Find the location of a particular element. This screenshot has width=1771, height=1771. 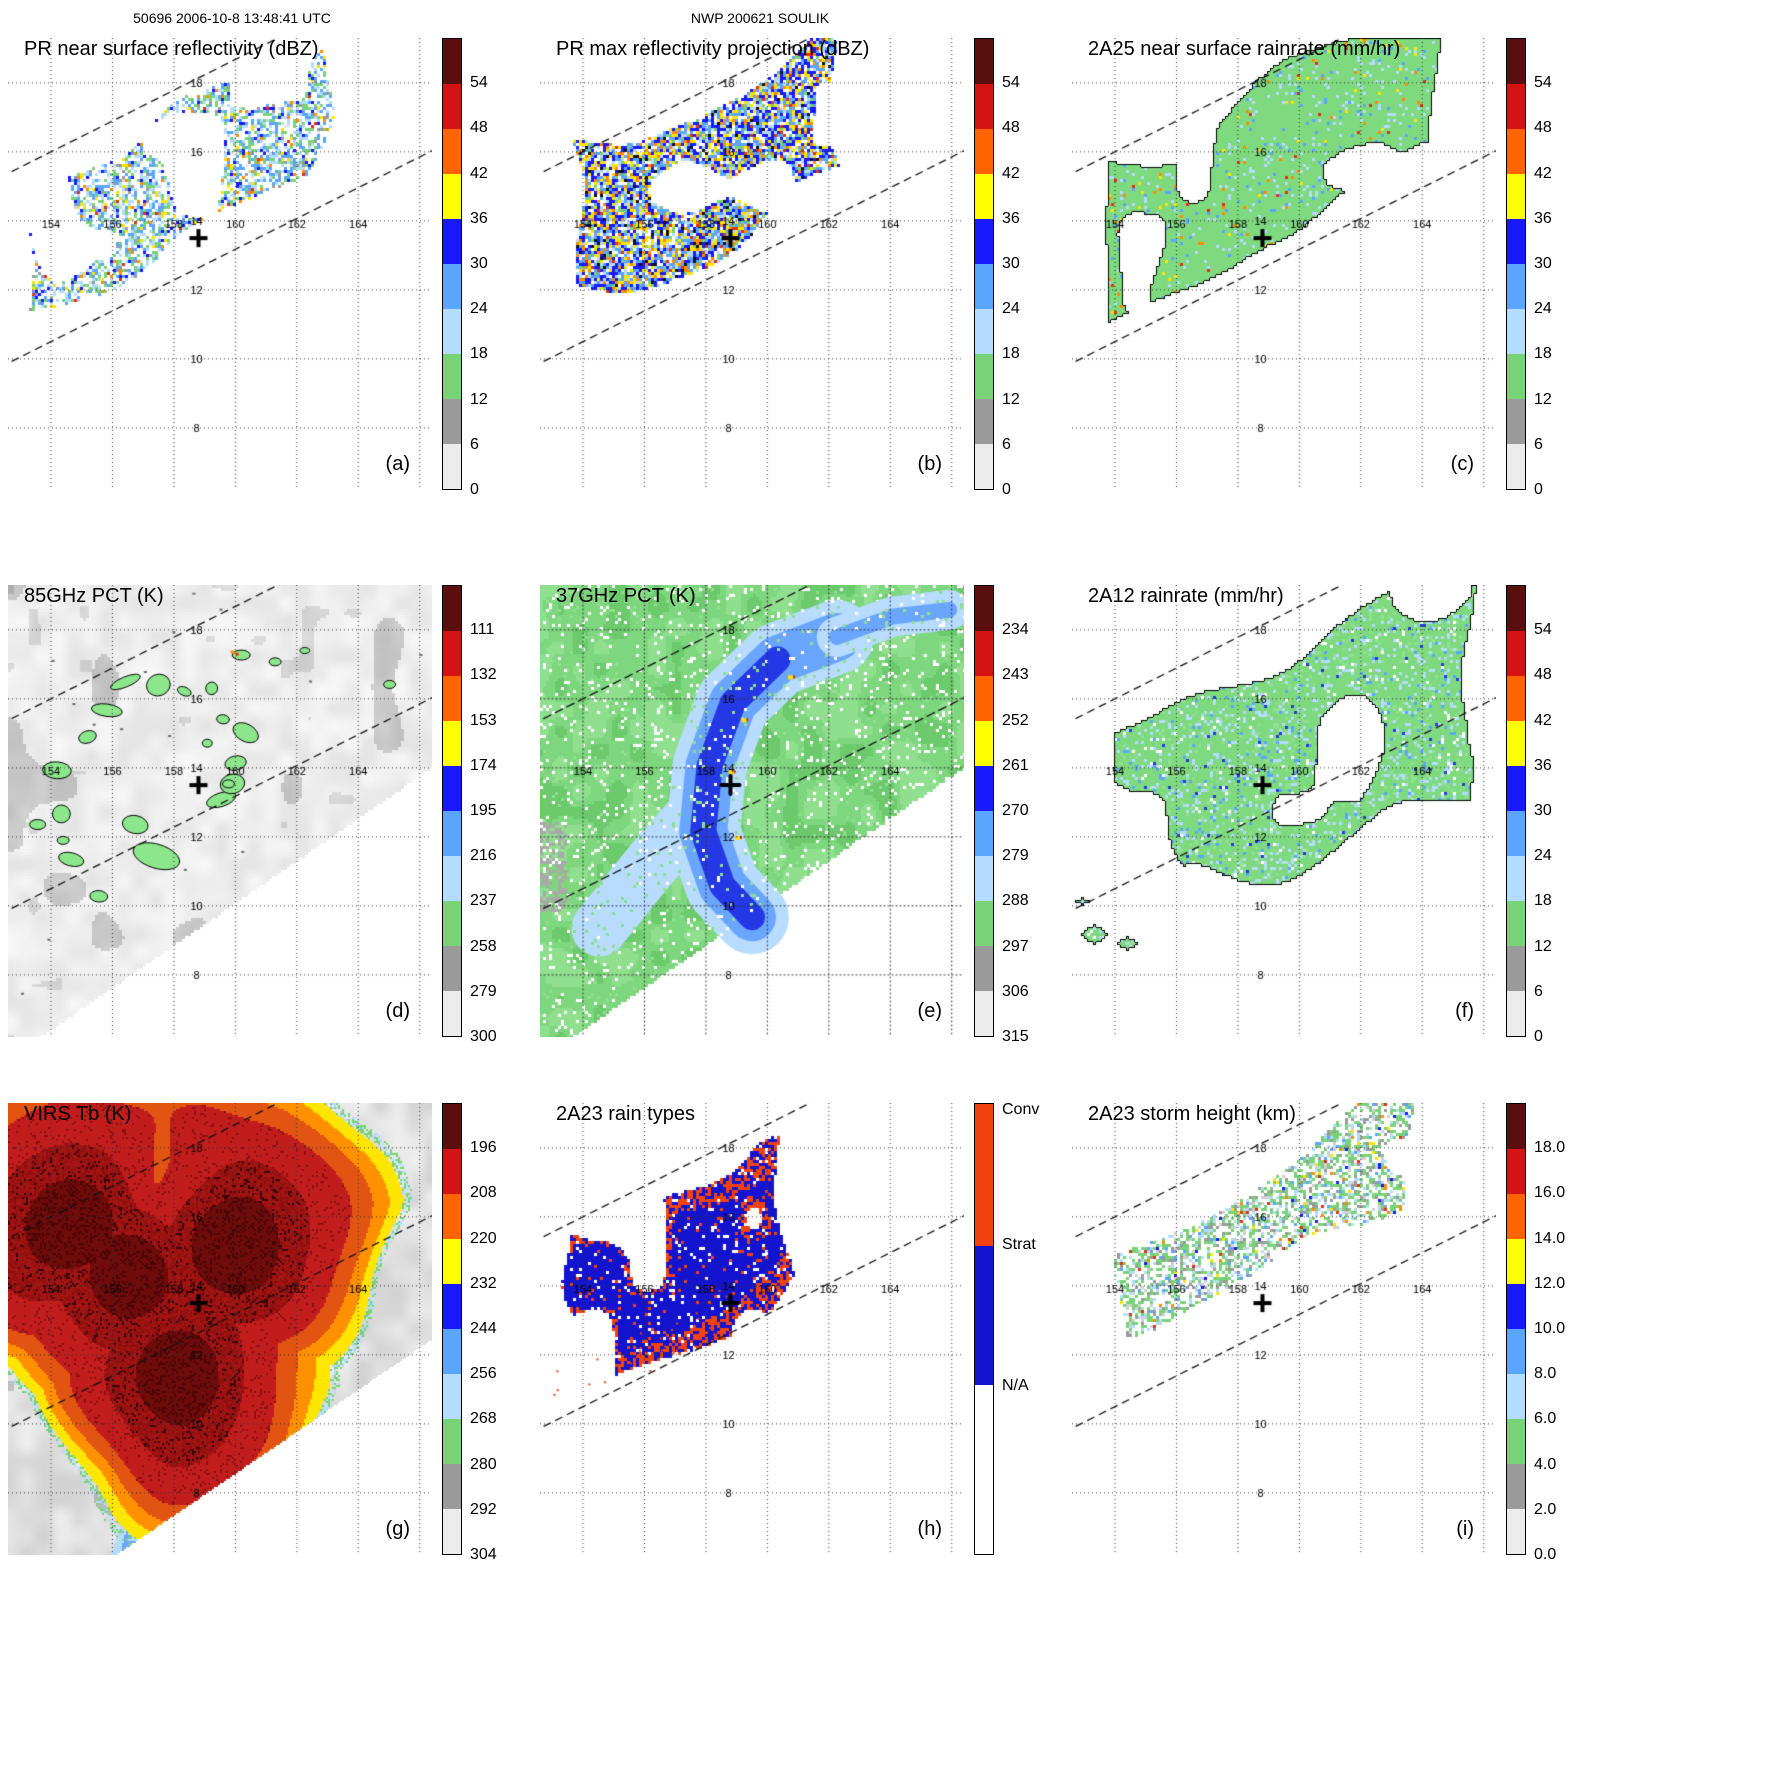

colorbar-tick-label: 300 is located at coordinates (483, 1036).